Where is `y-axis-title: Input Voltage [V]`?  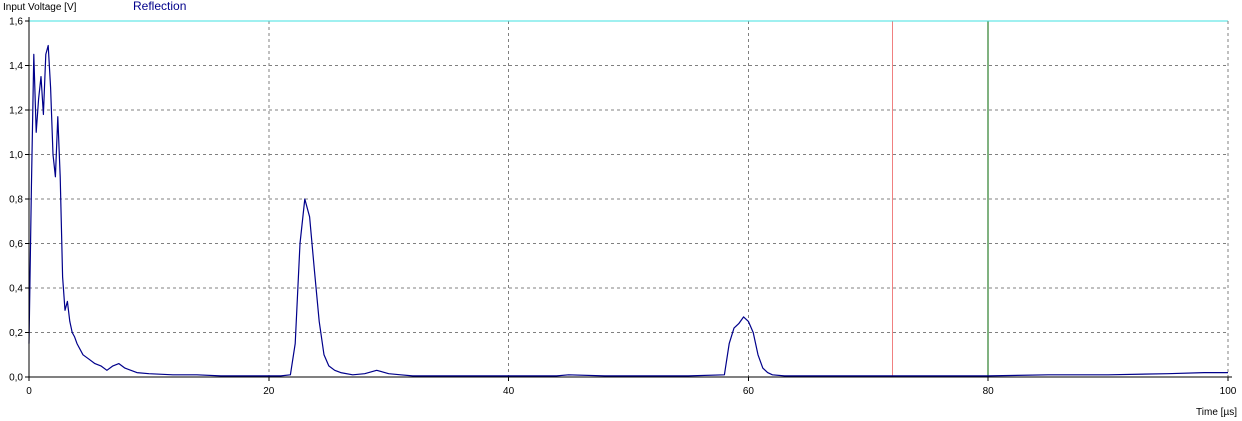
y-axis-title: Input Voltage [V] is located at coordinates (40, 7).